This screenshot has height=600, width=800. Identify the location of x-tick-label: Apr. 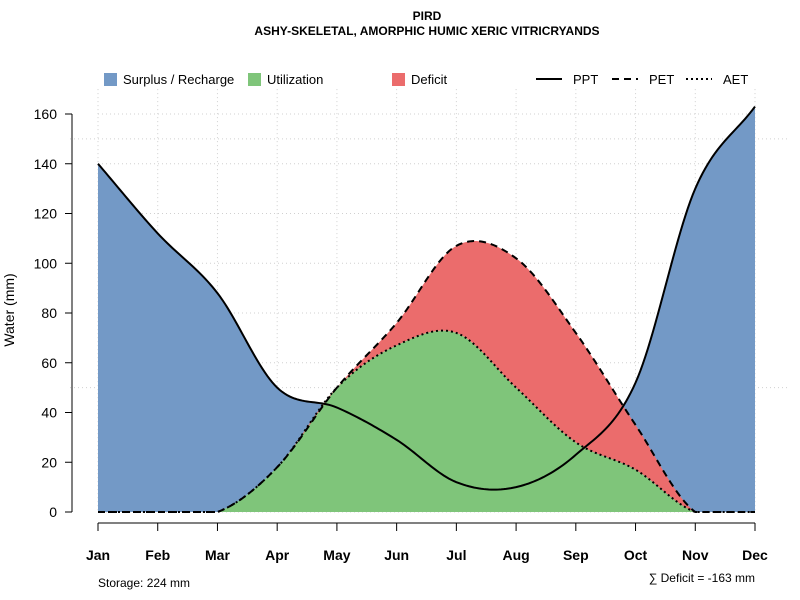
(277, 555).